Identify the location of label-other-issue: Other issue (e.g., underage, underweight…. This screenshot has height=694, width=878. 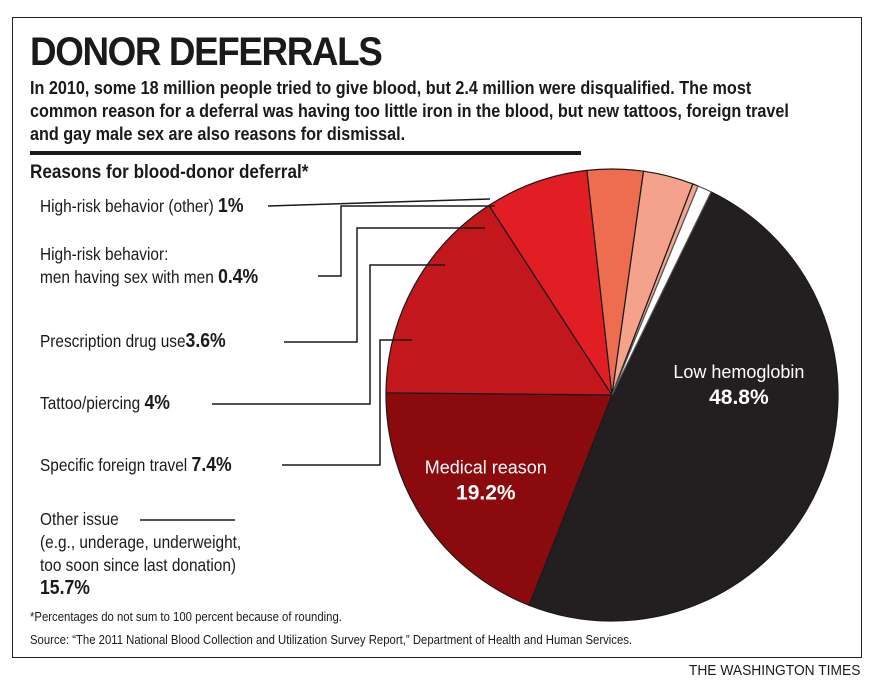
(140, 554).